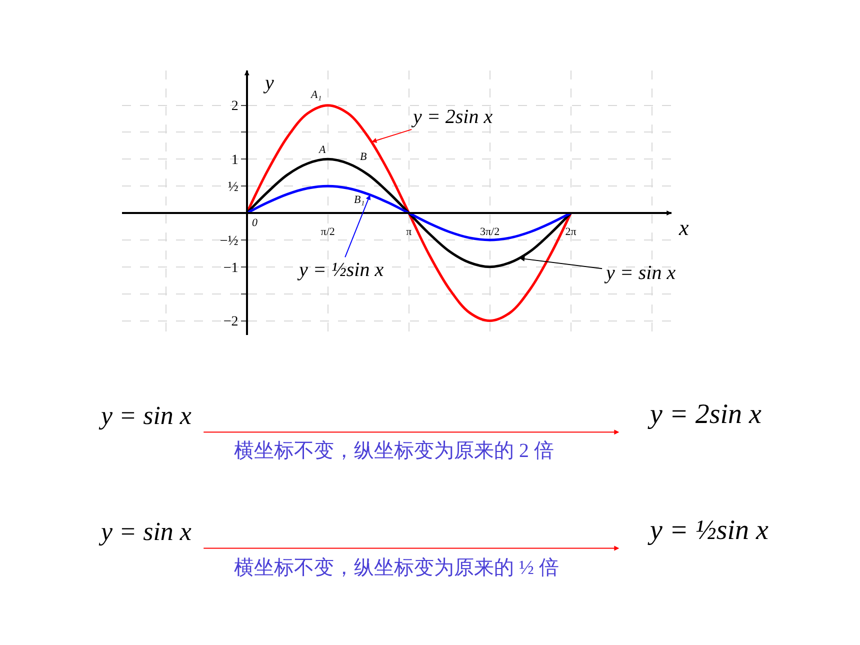  I want to click on annotation: y = sin x, so click(640, 273).